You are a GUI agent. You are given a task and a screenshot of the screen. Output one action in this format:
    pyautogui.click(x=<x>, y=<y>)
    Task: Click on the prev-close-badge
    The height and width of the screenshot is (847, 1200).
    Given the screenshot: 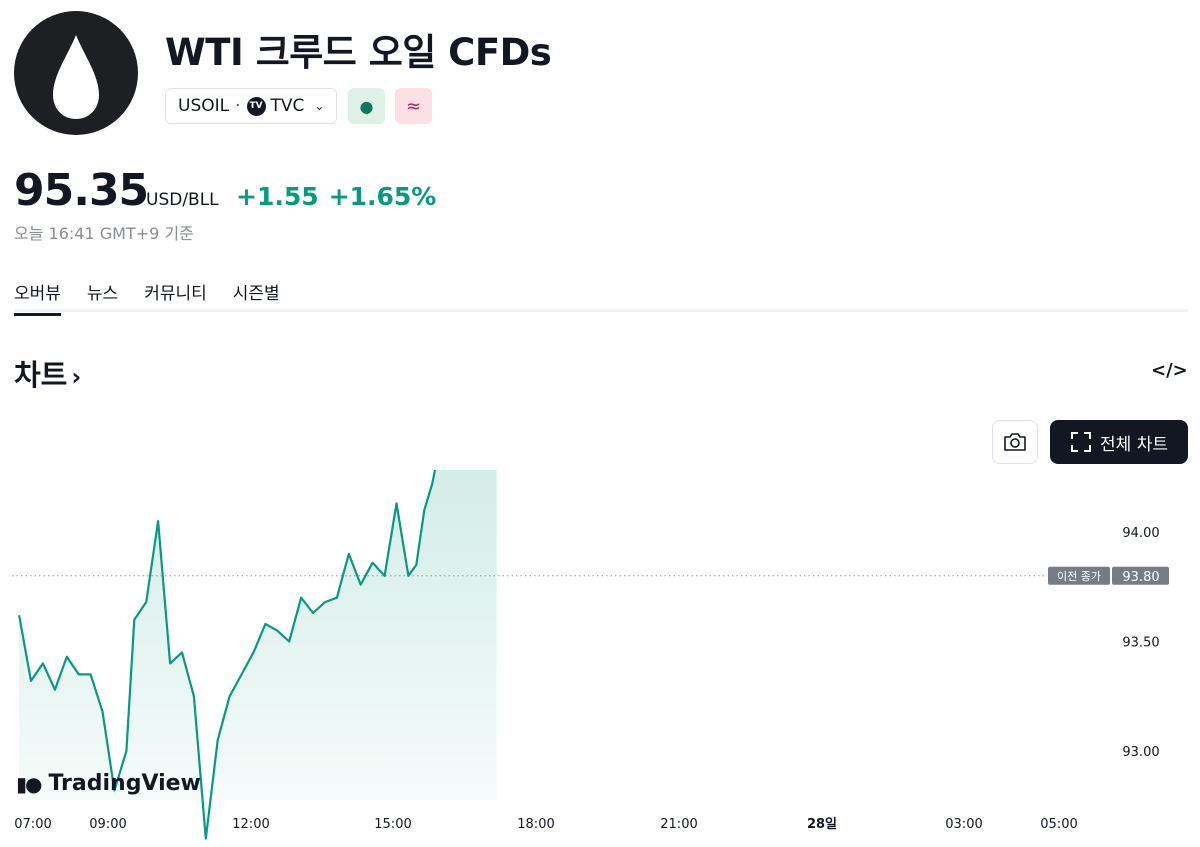 What is the action you would take?
    pyautogui.click(x=1140, y=575)
    